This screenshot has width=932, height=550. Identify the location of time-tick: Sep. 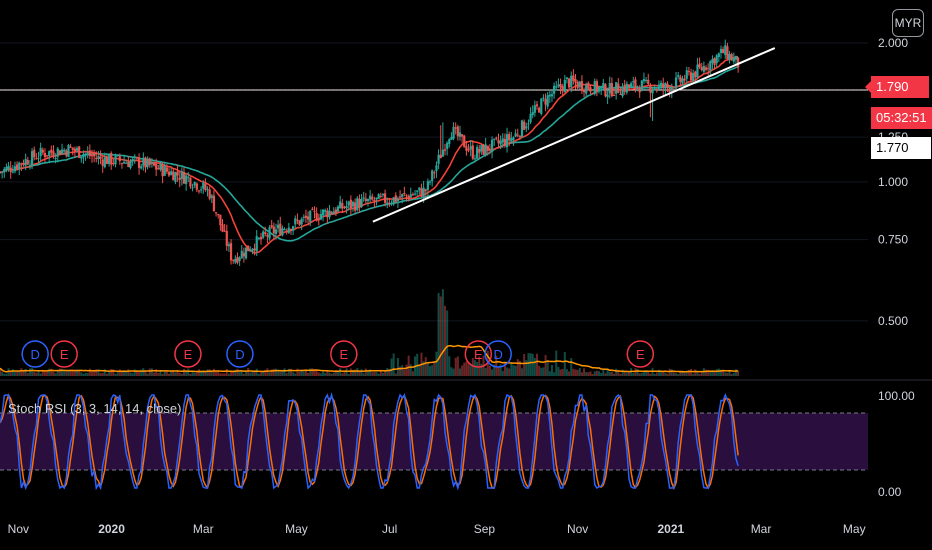
(485, 529).